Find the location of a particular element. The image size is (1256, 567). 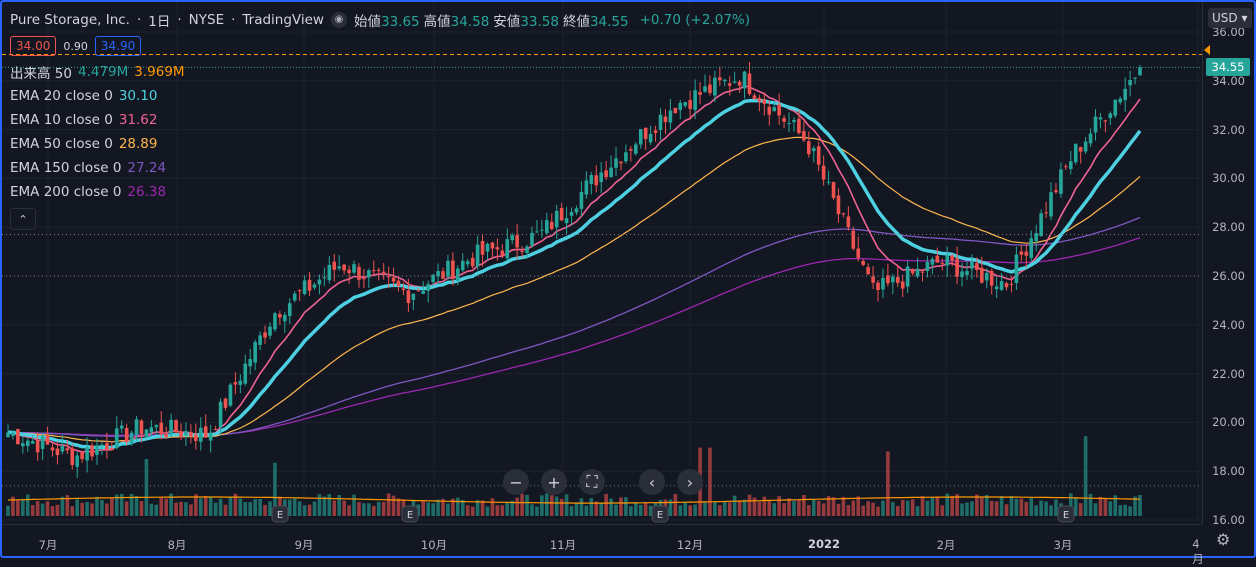

buy-button: 34.90 is located at coordinates (118, 46).